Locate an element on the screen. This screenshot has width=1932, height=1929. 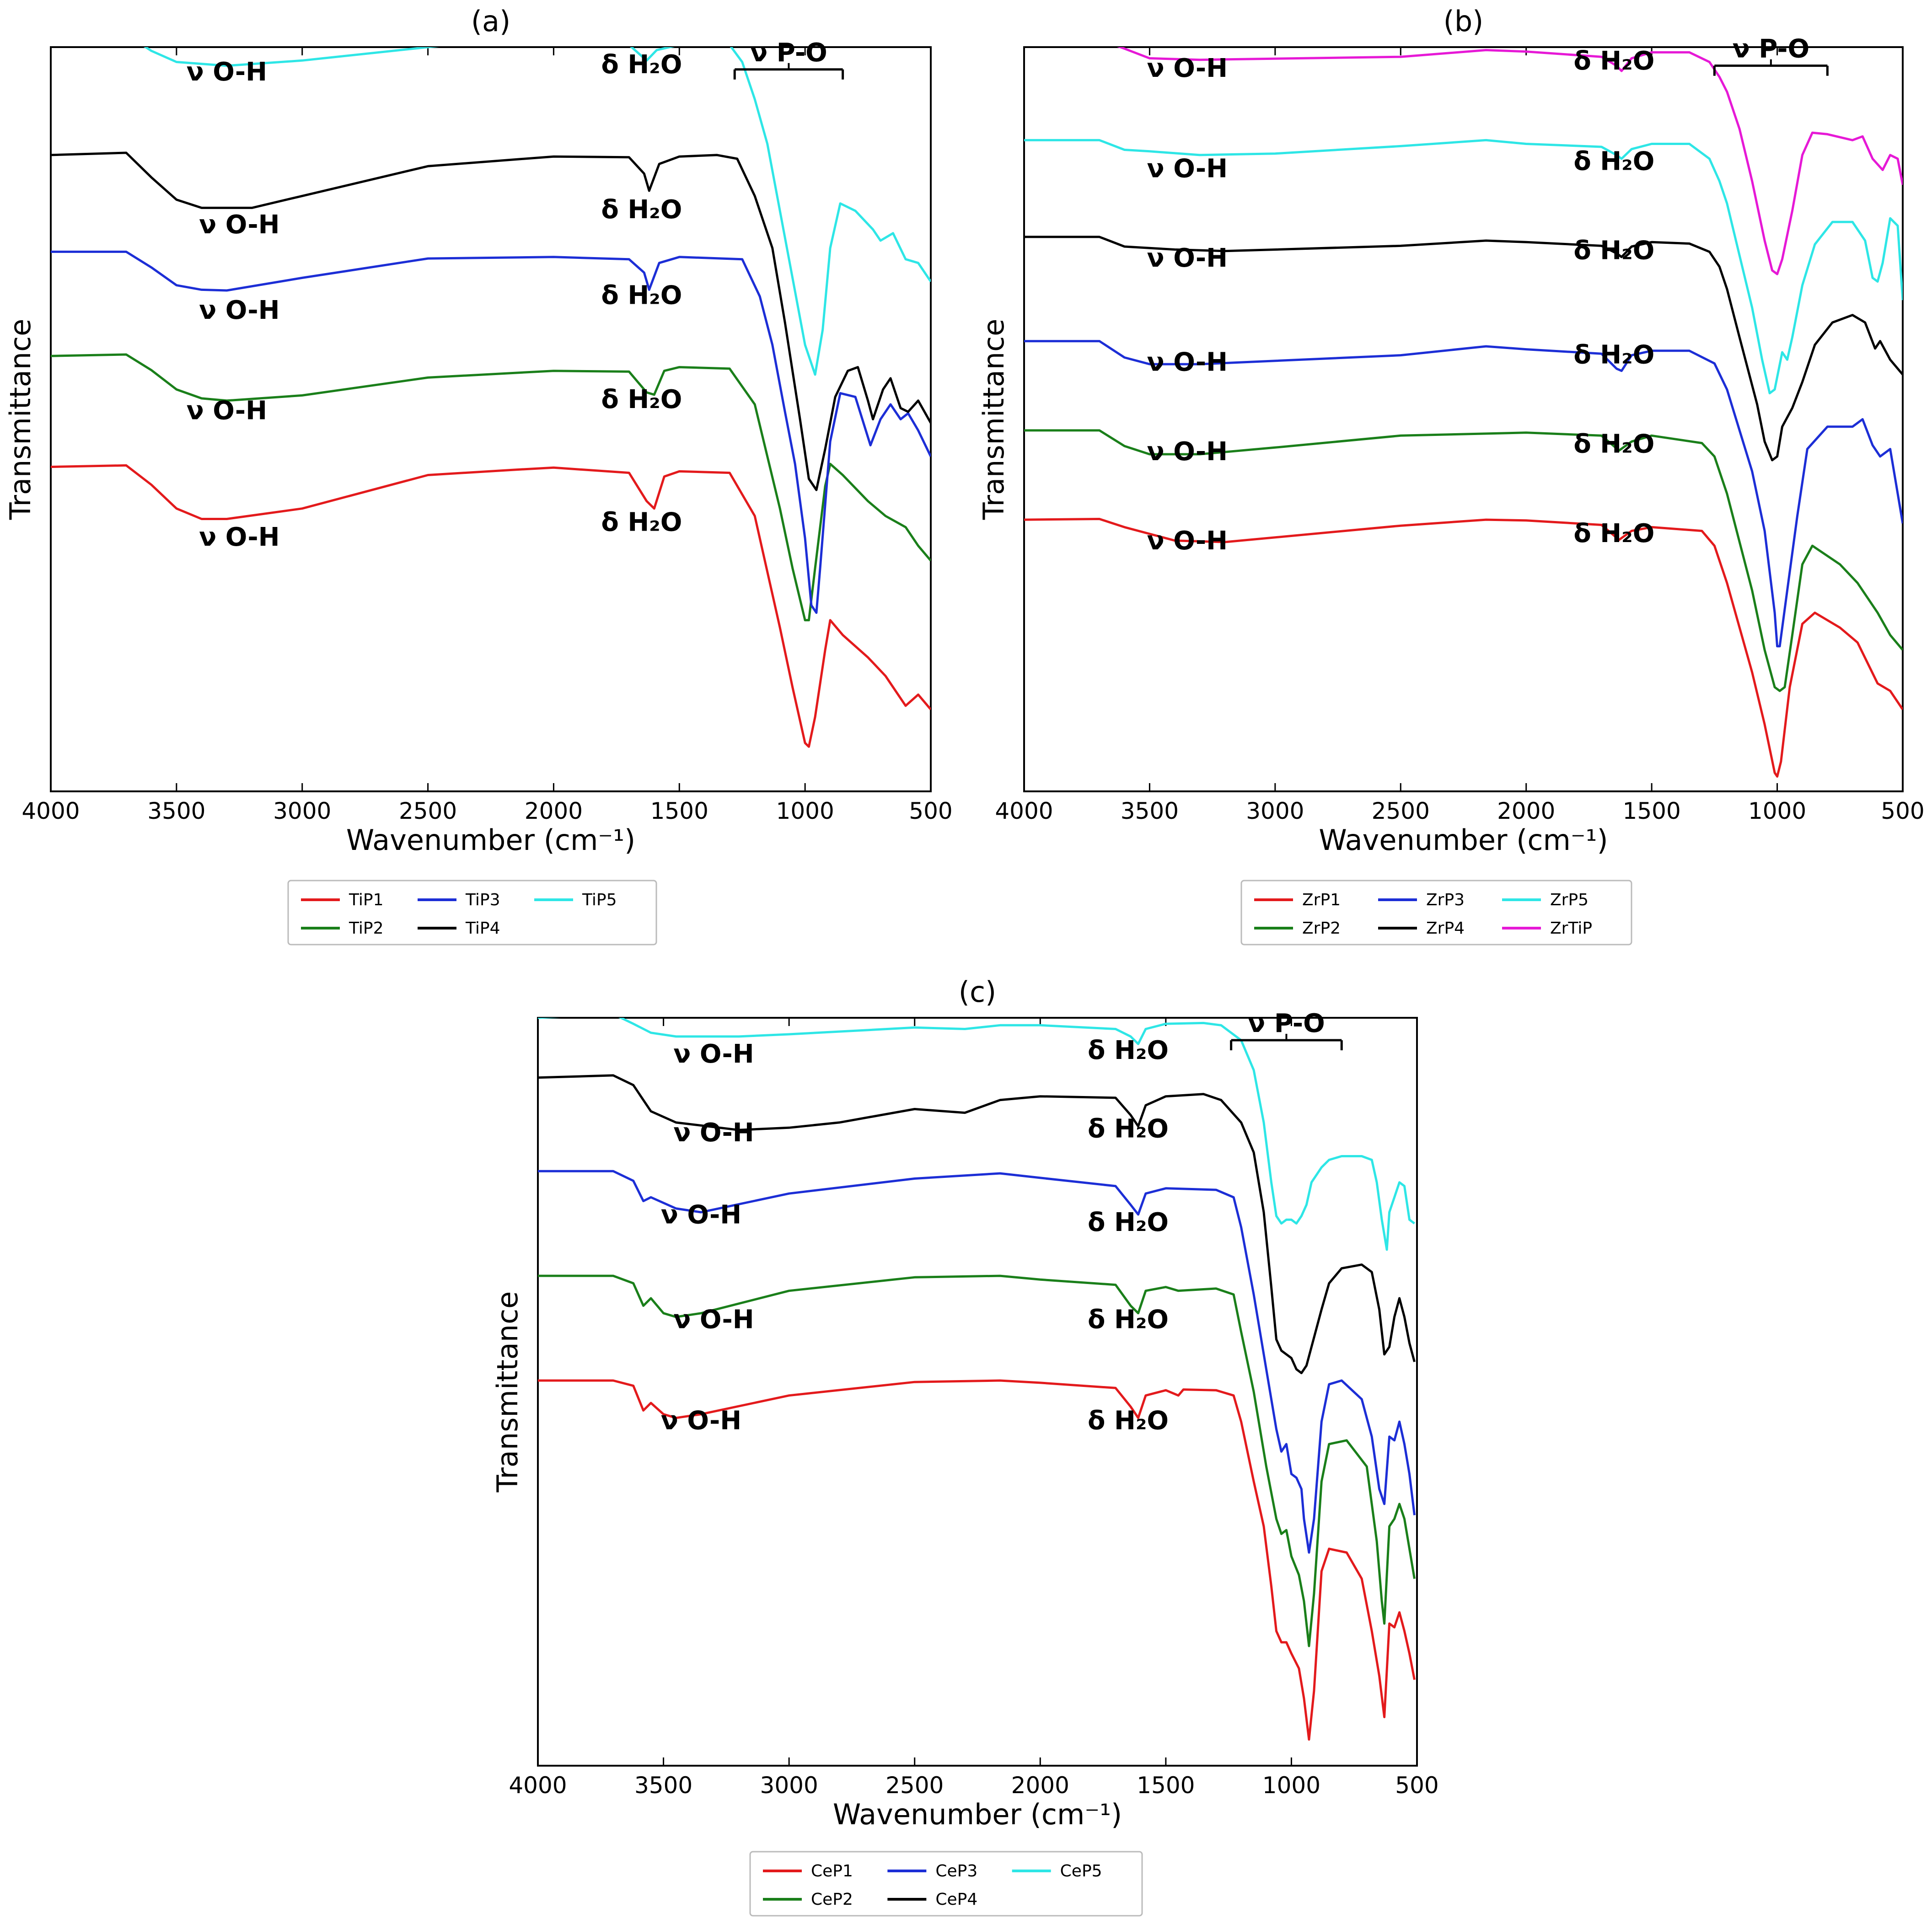
legend-label: ZrP4 is located at coordinates (1445, 928).